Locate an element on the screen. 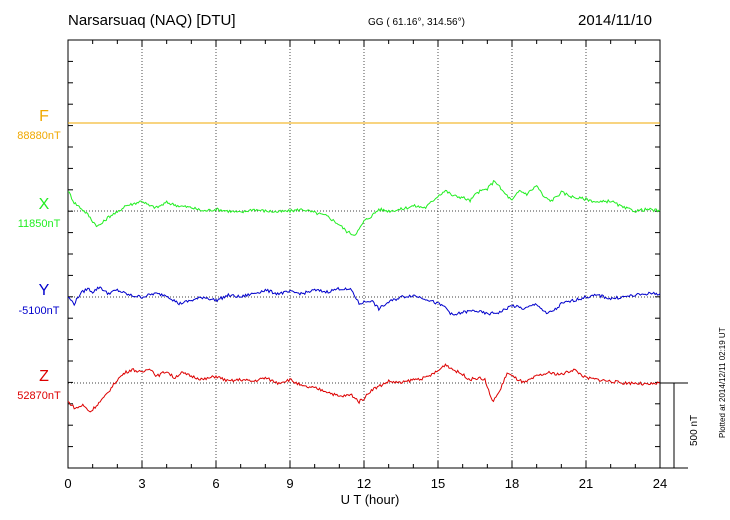 This screenshot has height=520, width=730. plotted-timestamp: Plotted at 2014/12/11 02:19 UT is located at coordinates (722, 382).